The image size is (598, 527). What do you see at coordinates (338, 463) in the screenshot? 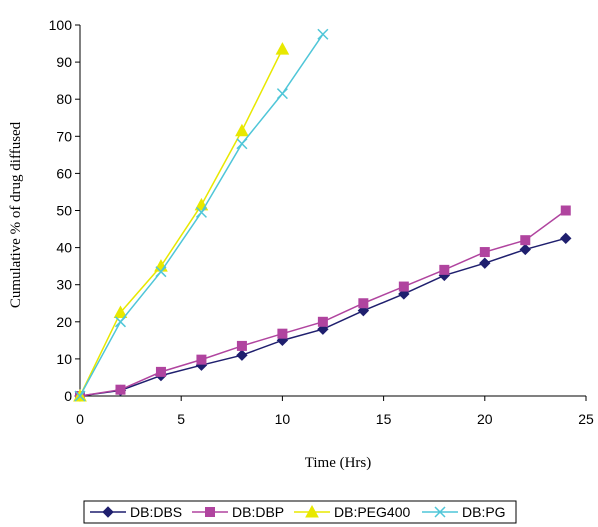
I see `x-axis-title: Time (Hrs)` at bounding box center [338, 463].